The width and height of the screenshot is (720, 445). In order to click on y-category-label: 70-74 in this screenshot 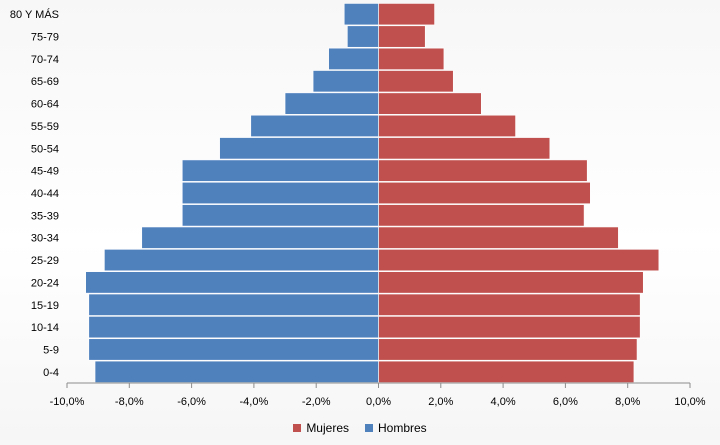, I will do `click(45, 60)`.